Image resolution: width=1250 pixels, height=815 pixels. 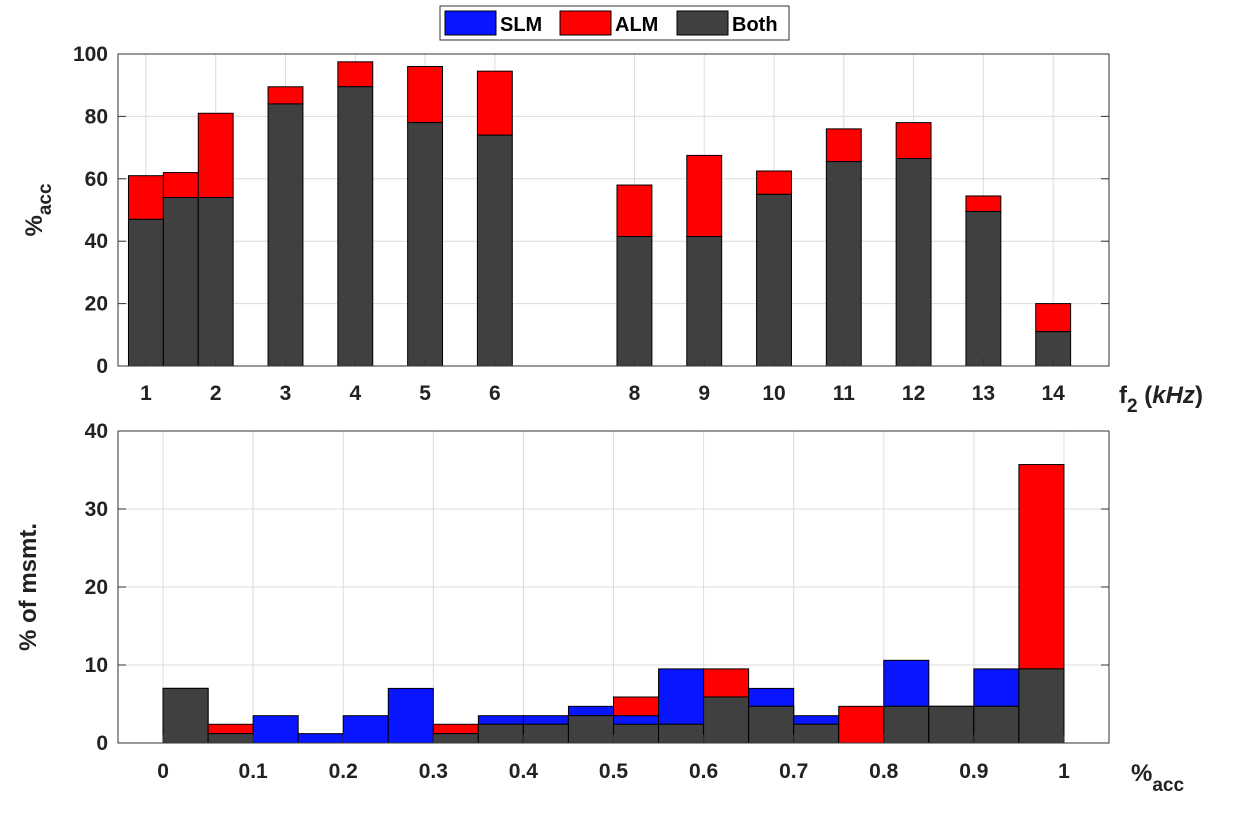 What do you see at coordinates (45, 199) in the screenshot?
I see `top-y-axis-label-sub: acc` at bounding box center [45, 199].